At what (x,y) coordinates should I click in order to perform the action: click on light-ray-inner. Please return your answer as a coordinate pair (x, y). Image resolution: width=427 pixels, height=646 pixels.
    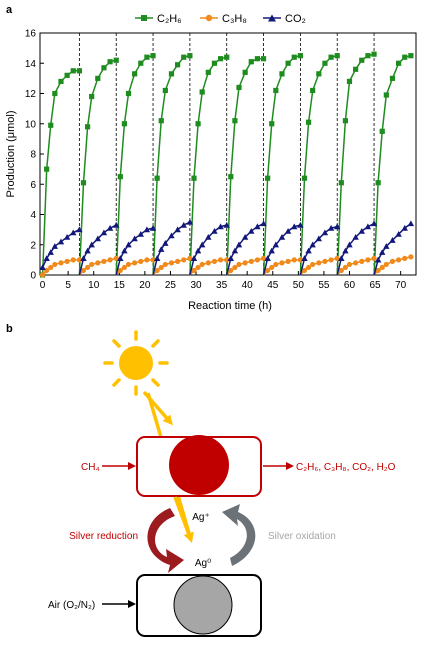
    Looking at the image, I should click on (183, 519).